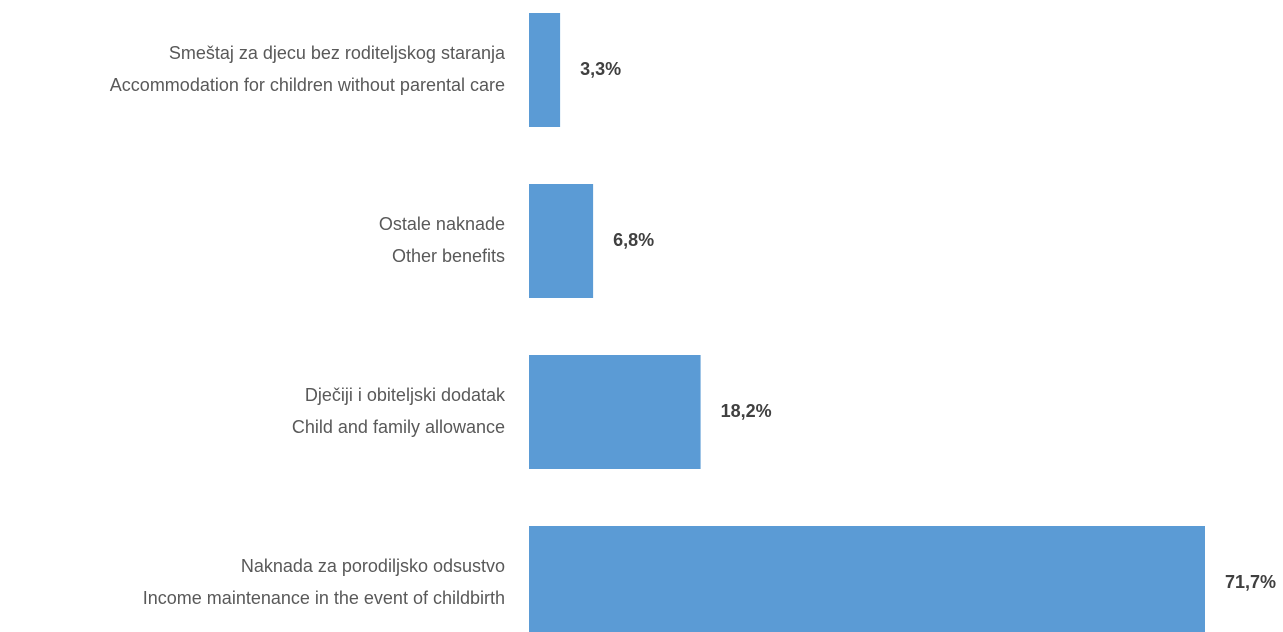  Describe the element at coordinates (442, 224) in the screenshot. I see `category-label: Ostale naknade` at that location.